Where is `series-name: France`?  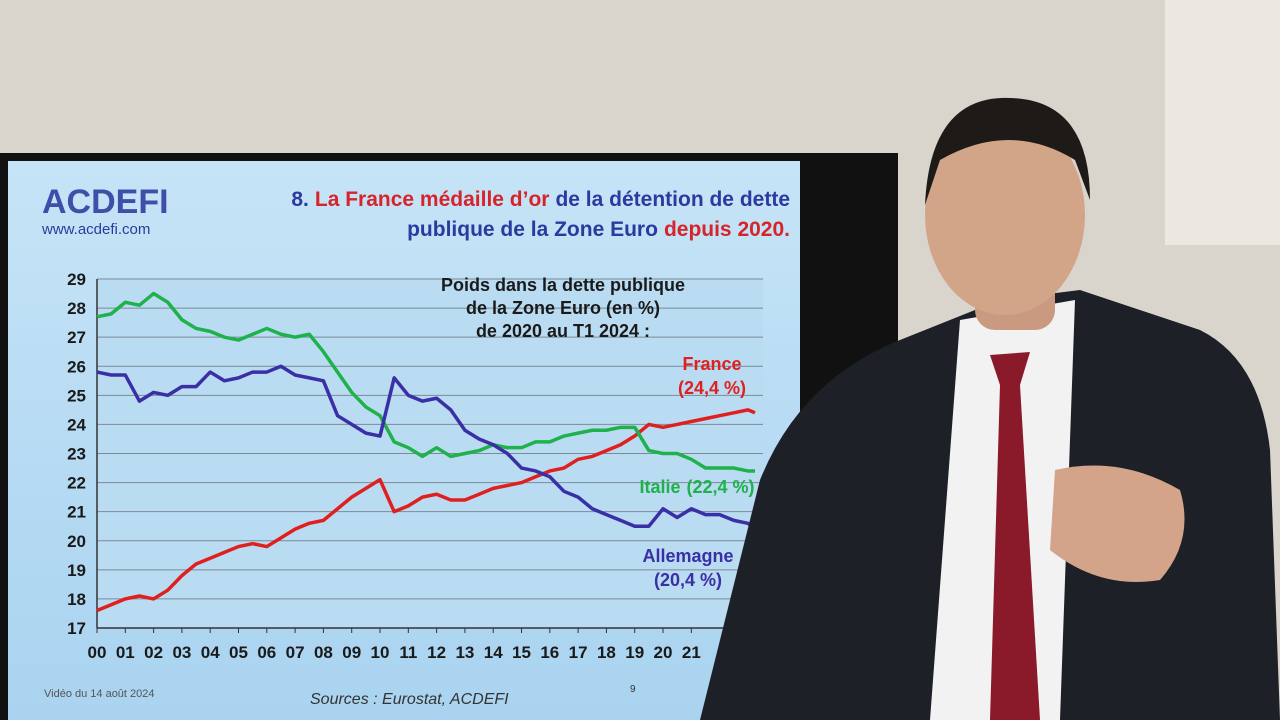
series-name: France is located at coordinates (711, 364).